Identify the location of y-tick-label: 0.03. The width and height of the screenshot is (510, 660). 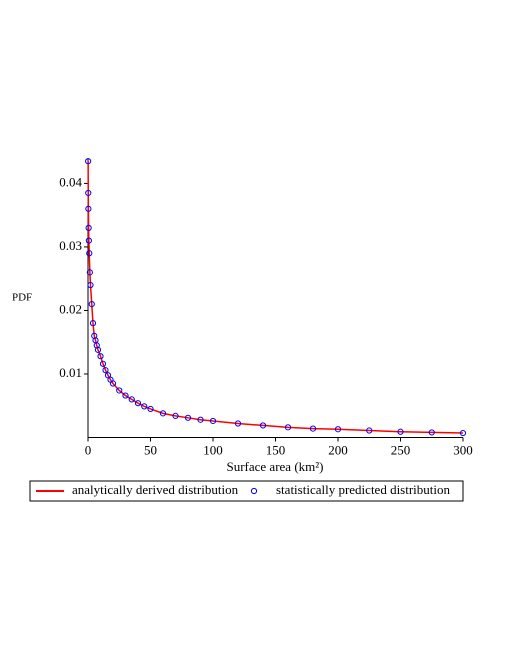
(70, 245).